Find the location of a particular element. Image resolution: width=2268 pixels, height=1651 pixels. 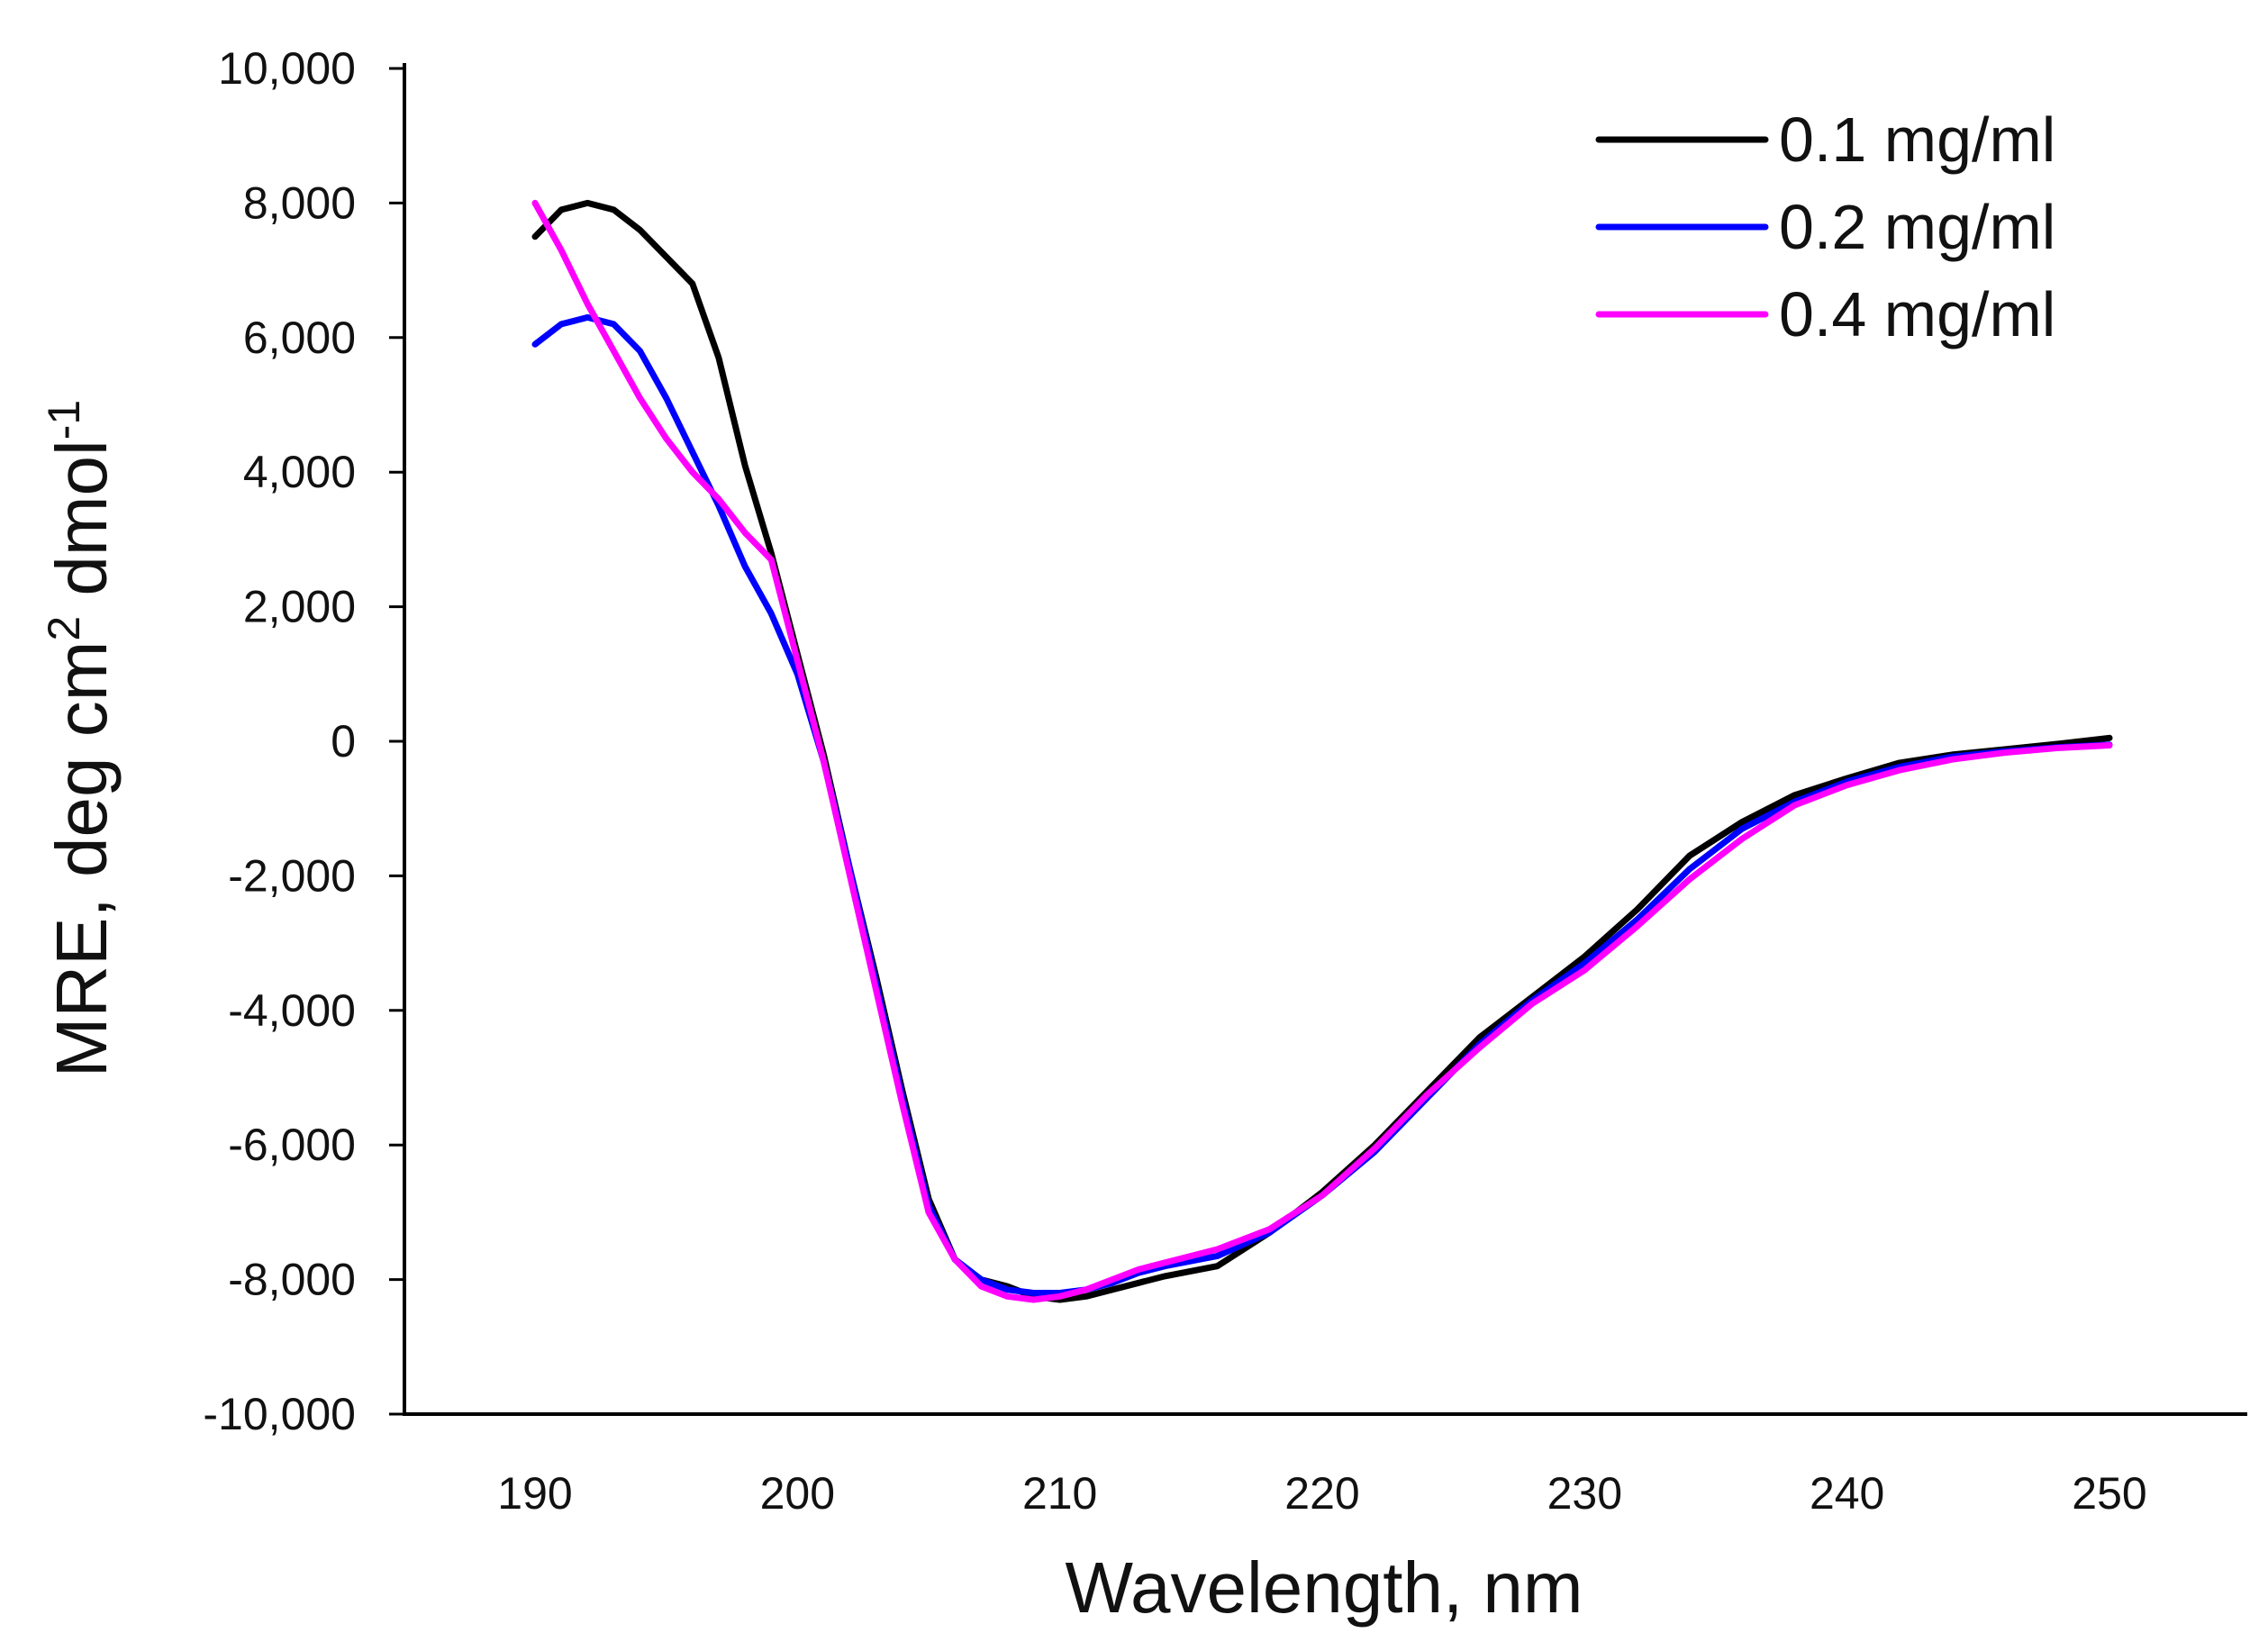

legend-label: 0.1 mg/ml is located at coordinates (1917, 139).